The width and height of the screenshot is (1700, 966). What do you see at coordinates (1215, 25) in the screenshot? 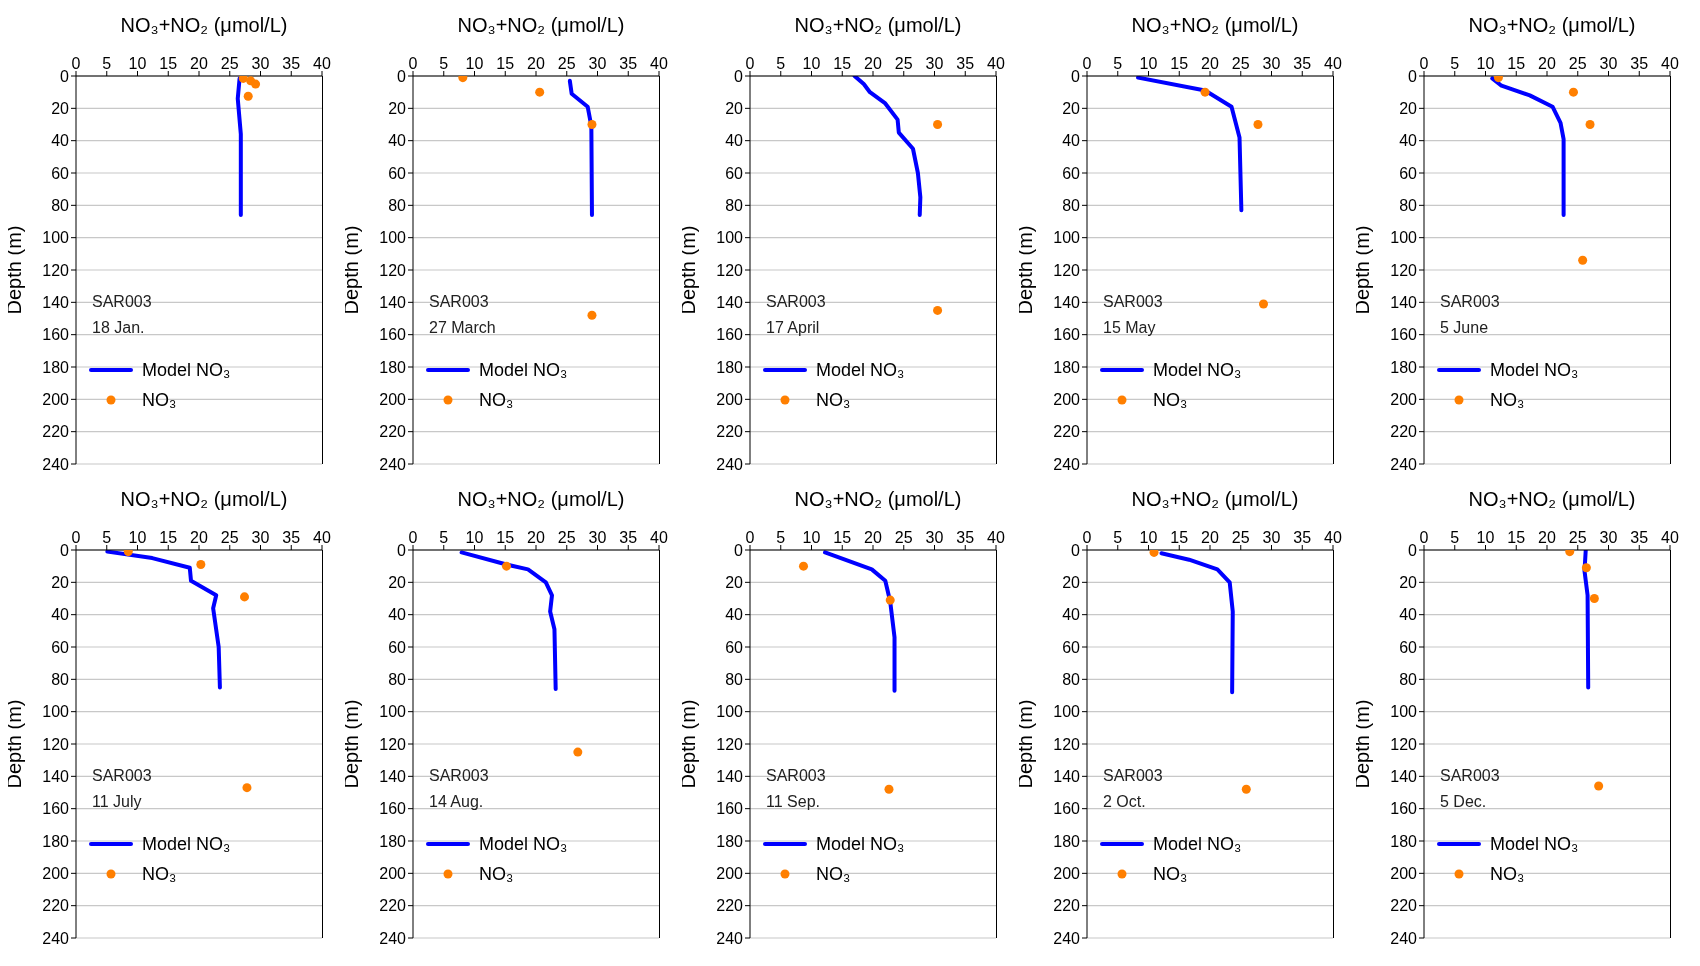
I see `x-axis-title: NO₃+NO₂ (μmol/L)` at bounding box center [1215, 25].